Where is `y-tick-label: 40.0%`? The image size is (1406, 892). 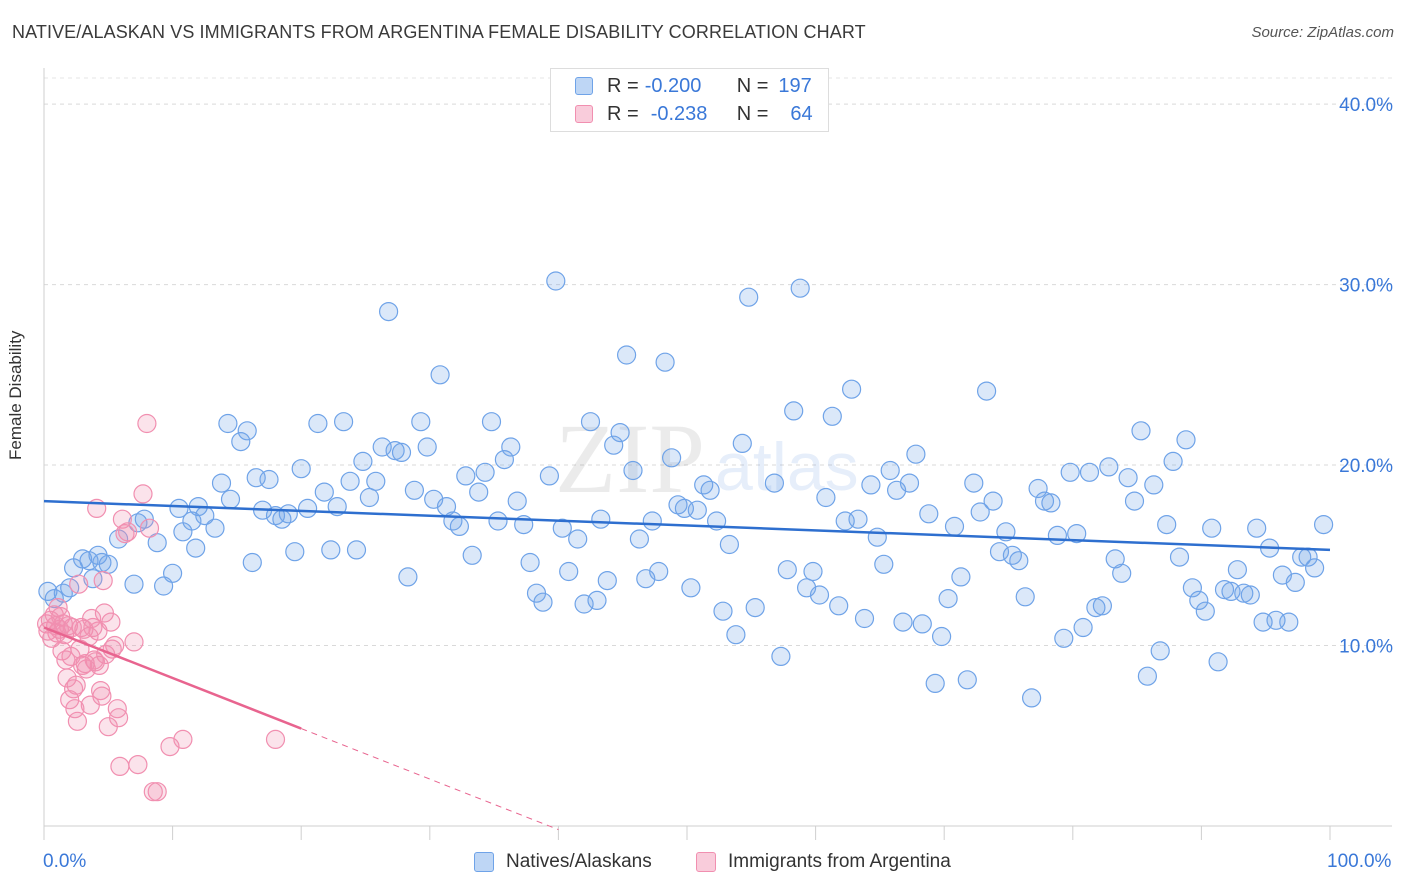 y-tick-label: 40.0% is located at coordinates (1366, 105).